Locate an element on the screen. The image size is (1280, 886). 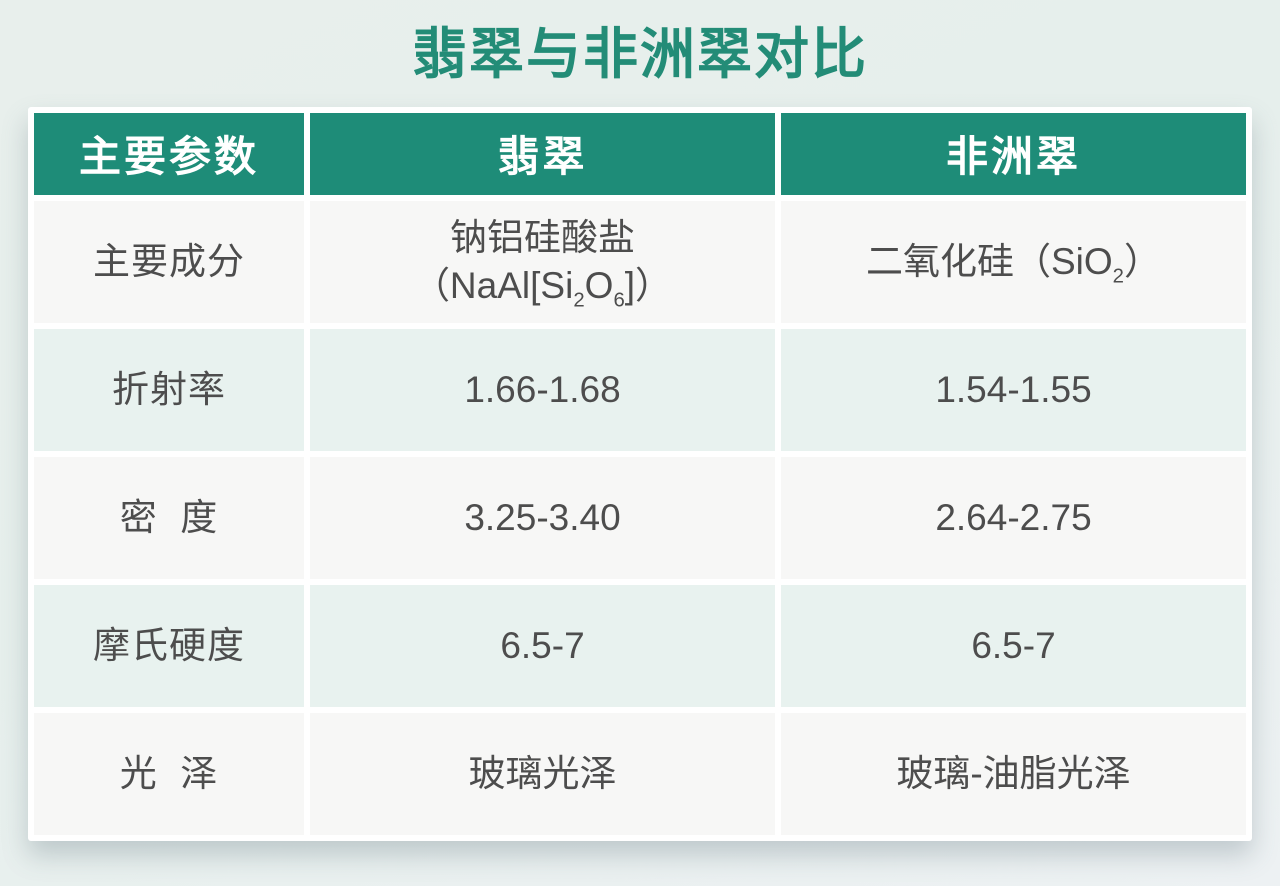
page-title: 翡翠与非洲翠对比 is located at coordinates (639, 54).